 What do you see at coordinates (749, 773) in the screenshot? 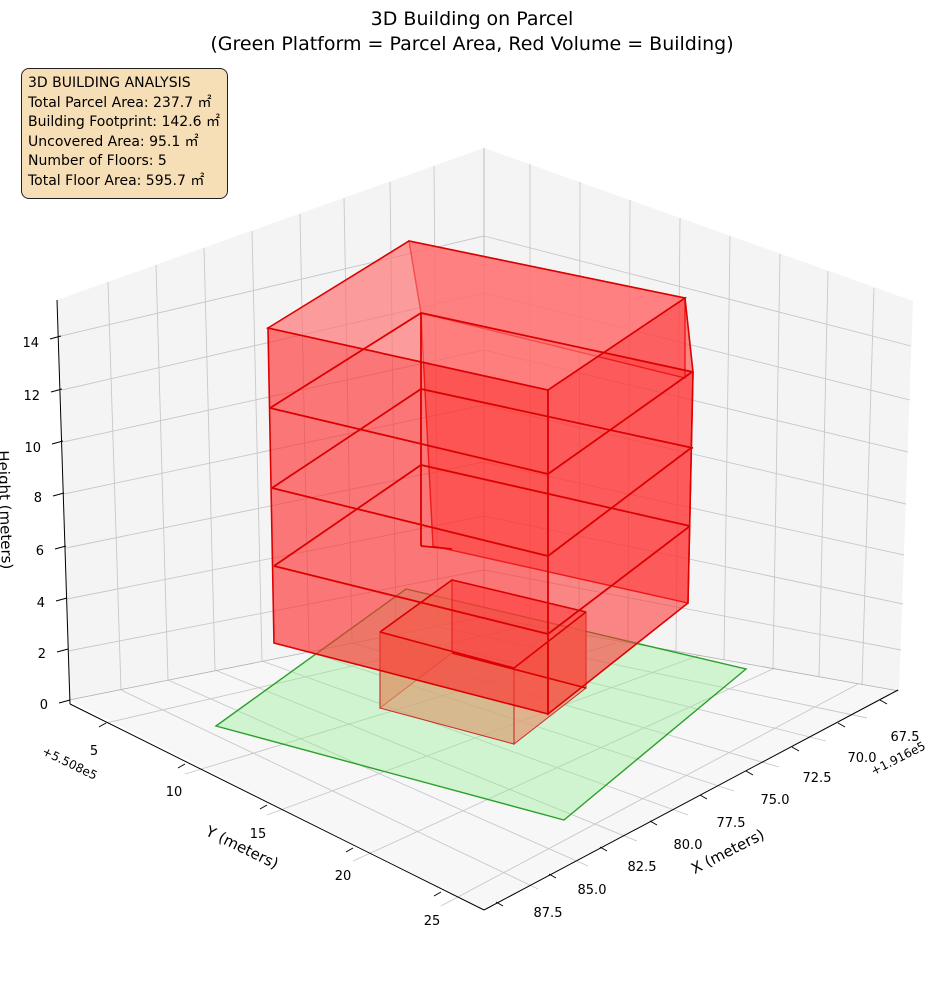
I see `x-tick-75.0` at bounding box center [749, 773].